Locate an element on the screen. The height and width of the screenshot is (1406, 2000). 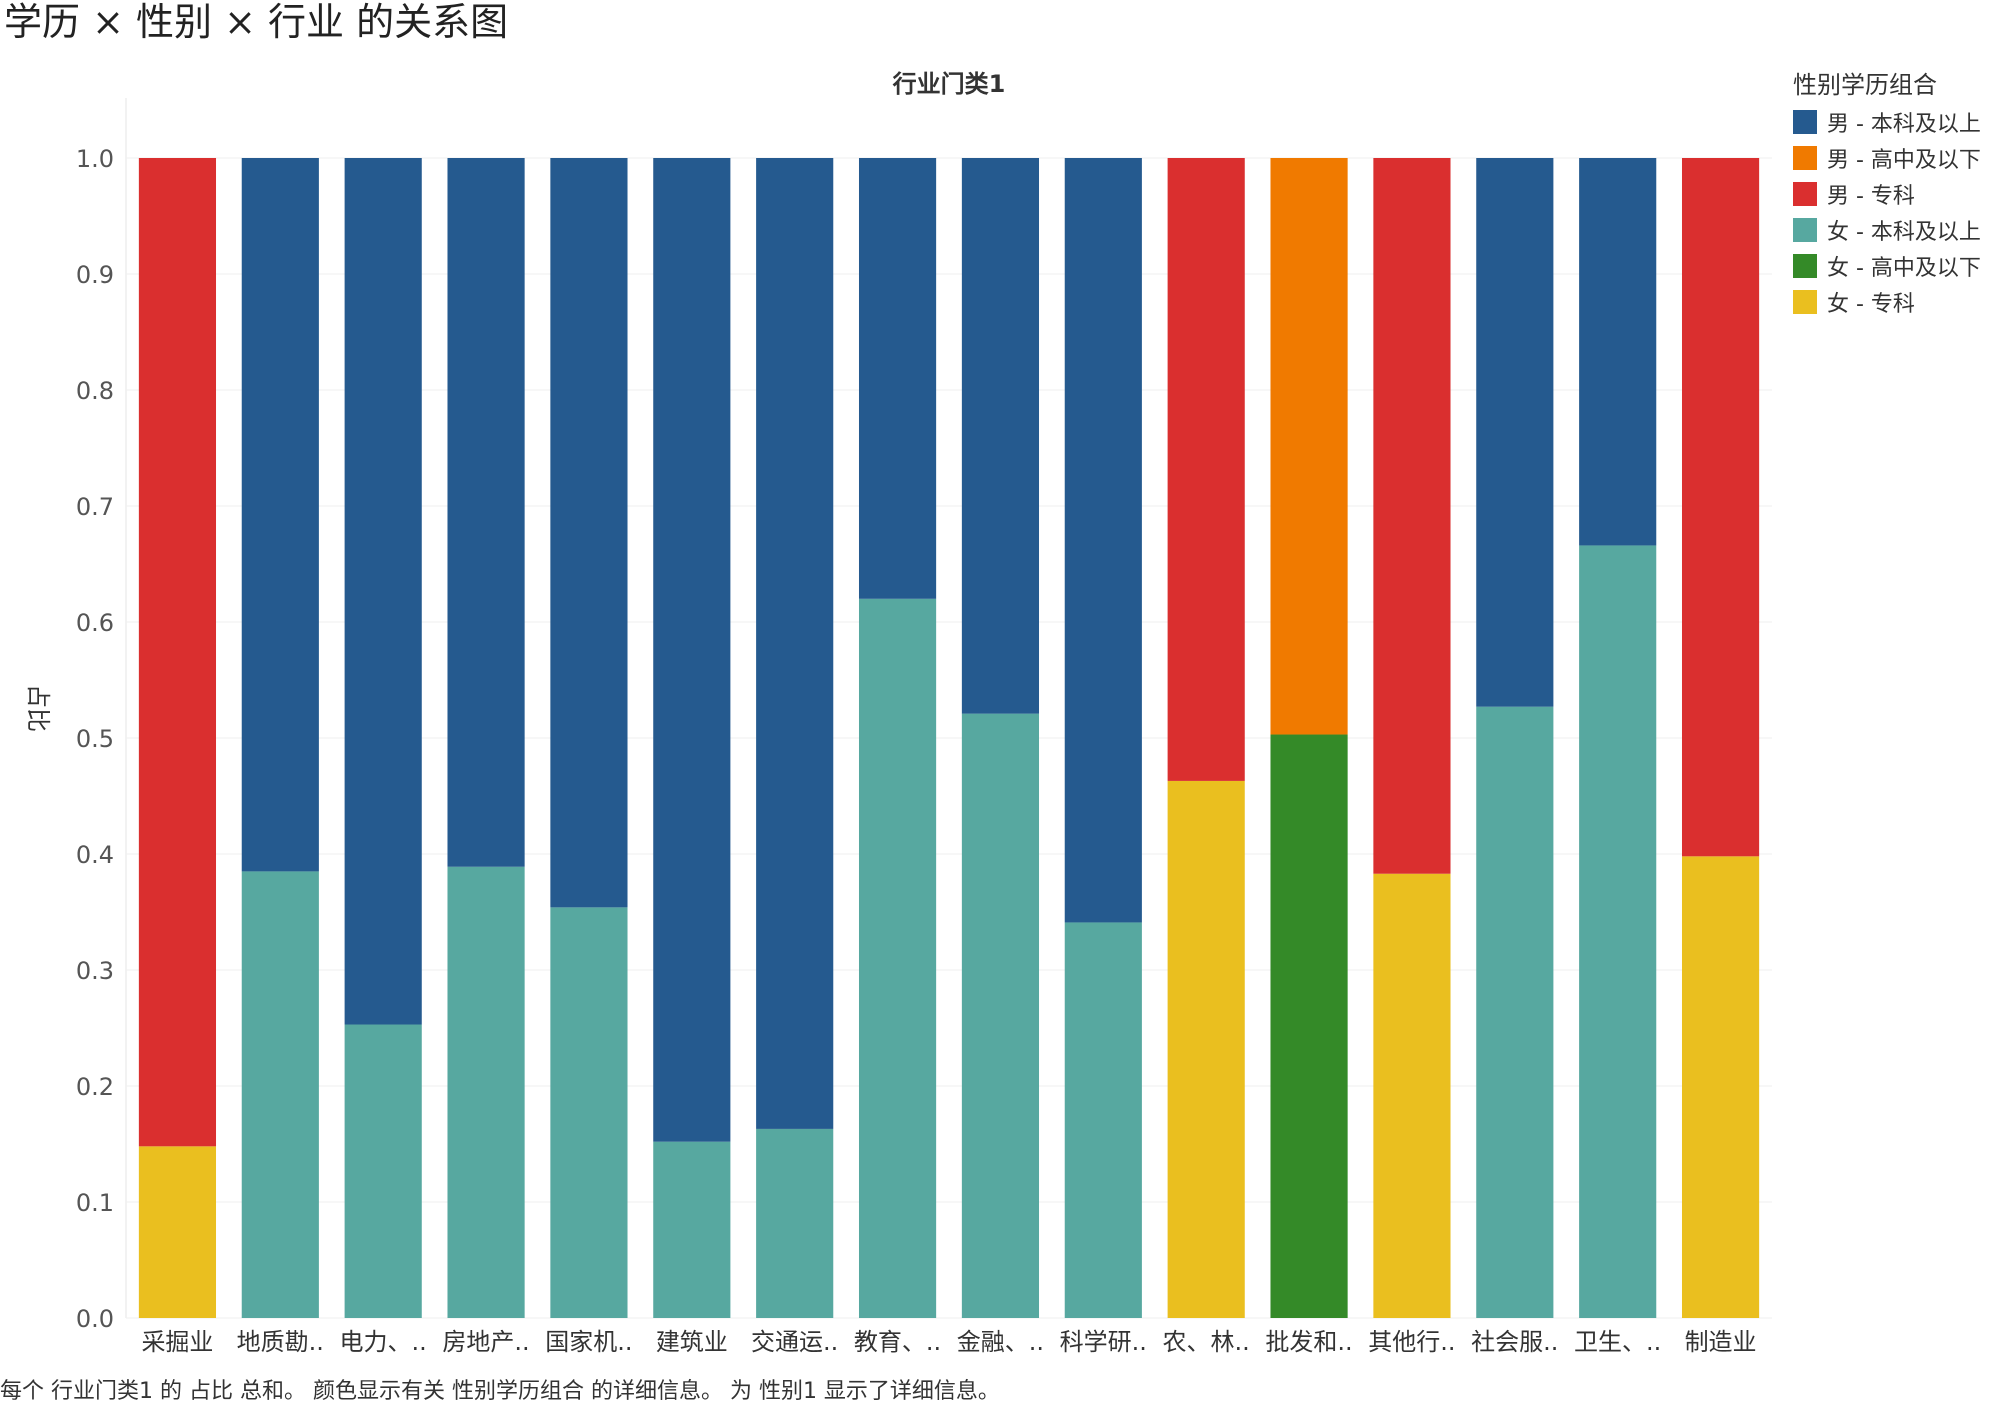
legend-item: 女 - 专科 is located at coordinates (1895, 302).